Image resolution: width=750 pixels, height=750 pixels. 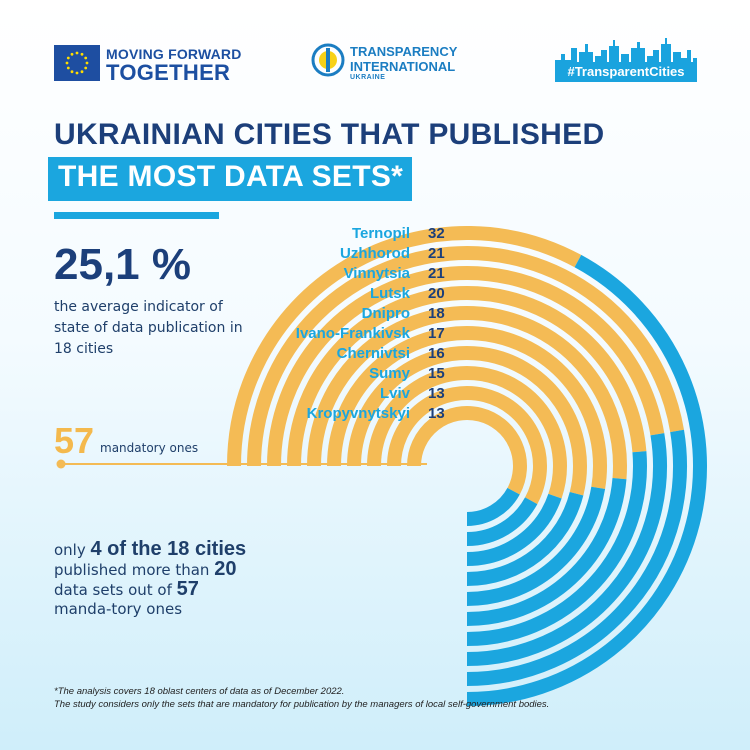 I want to click on transparency-international-logo-icon, so click(x=328, y=60).